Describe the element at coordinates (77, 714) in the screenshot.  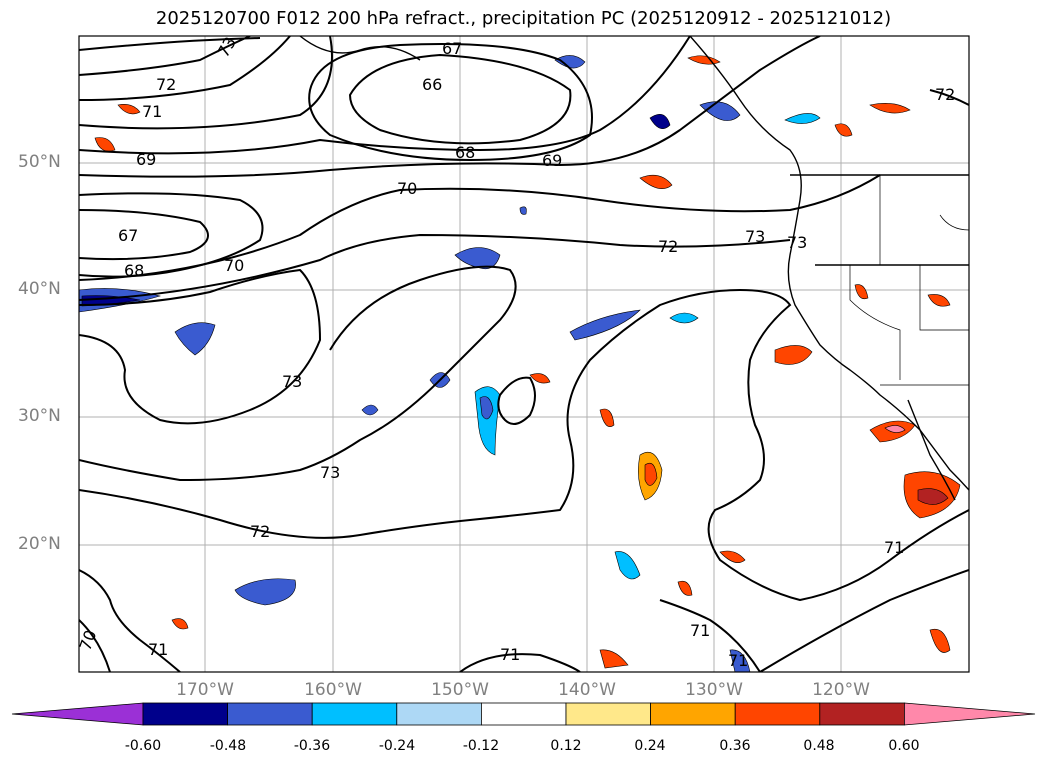
I see `colorbar-extend-min` at that location.